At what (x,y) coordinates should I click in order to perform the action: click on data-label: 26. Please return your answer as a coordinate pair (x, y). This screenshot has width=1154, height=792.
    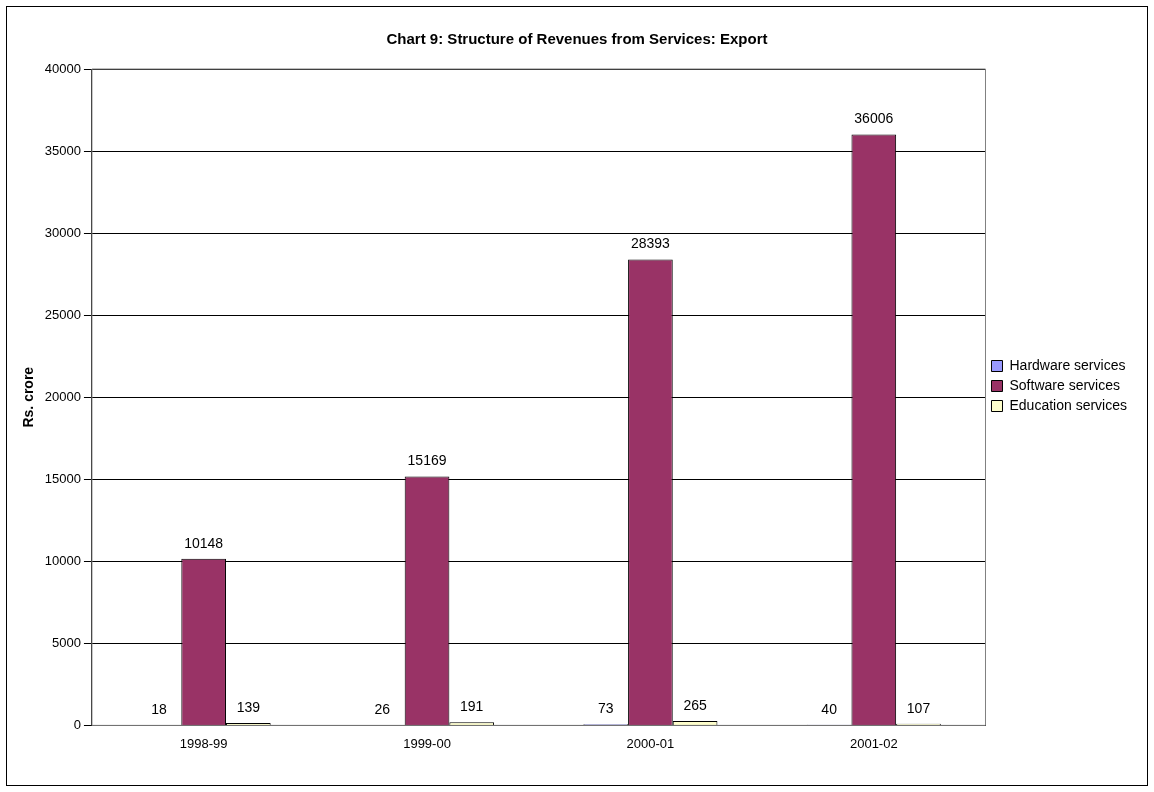
    Looking at the image, I should click on (382, 708).